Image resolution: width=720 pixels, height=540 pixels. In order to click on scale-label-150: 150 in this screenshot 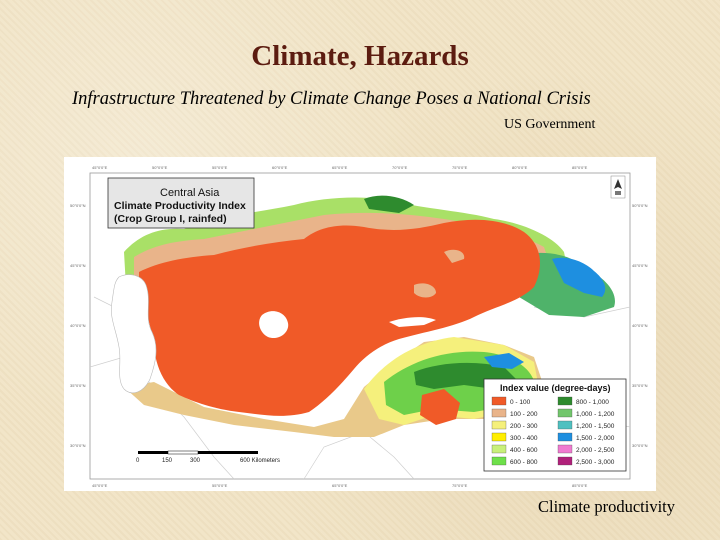, I will do `click(167, 461)`.